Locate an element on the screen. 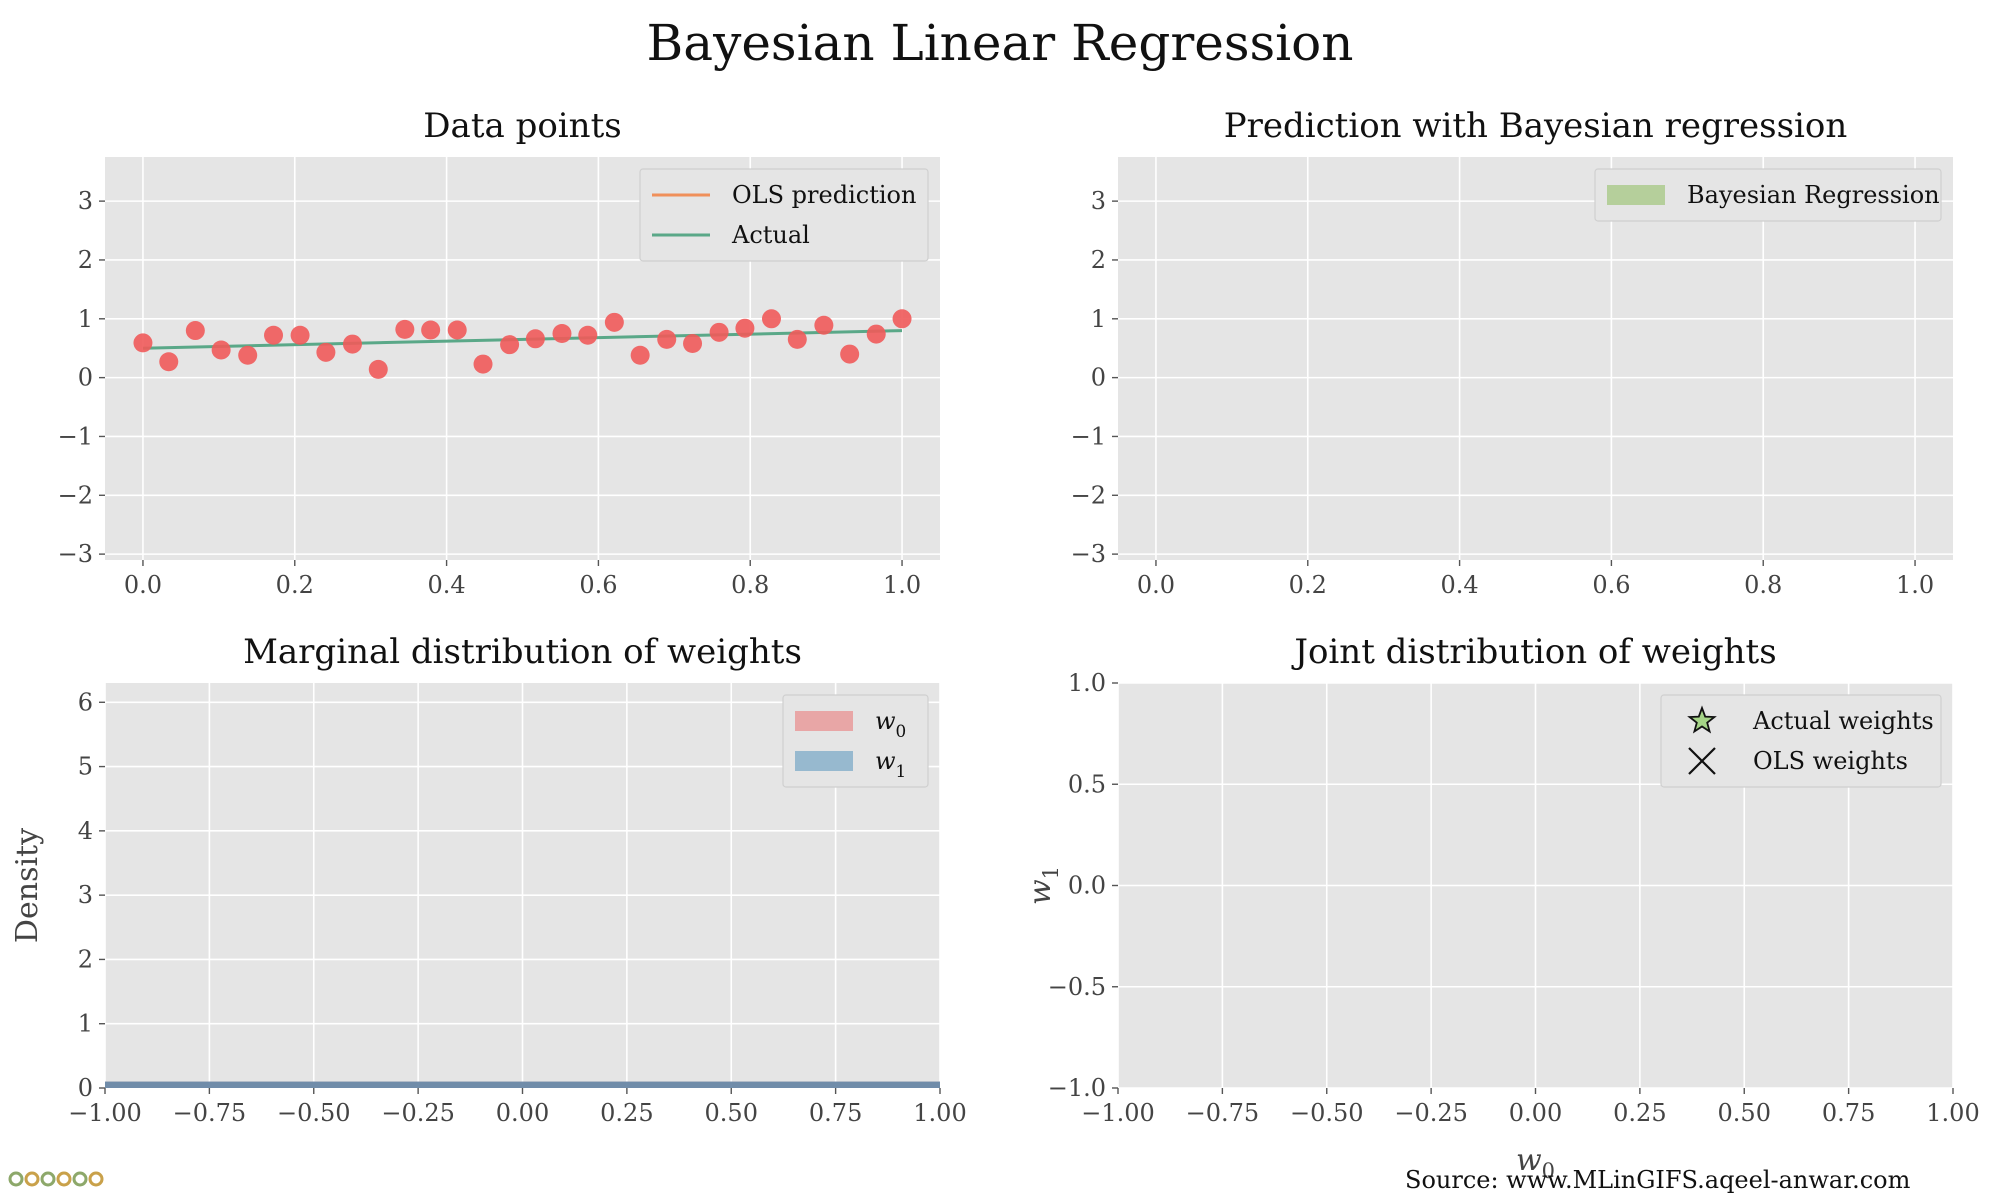  legend-label: w1 is located at coordinates (890, 764).